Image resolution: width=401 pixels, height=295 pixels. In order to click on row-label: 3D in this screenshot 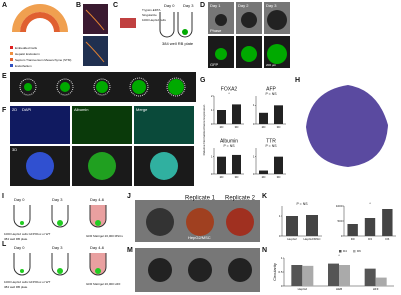, I will do `click(14, 149)`.